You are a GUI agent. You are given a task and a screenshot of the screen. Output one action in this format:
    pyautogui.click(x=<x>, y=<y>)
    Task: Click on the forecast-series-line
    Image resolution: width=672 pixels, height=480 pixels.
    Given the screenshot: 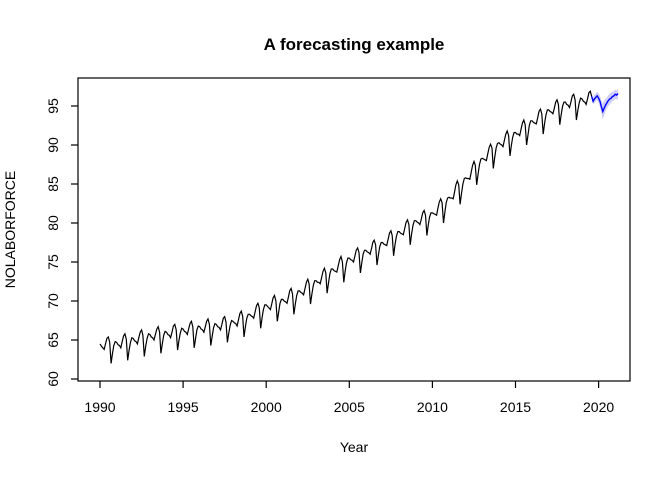 What is the action you would take?
    pyautogui.click(x=605, y=103)
    